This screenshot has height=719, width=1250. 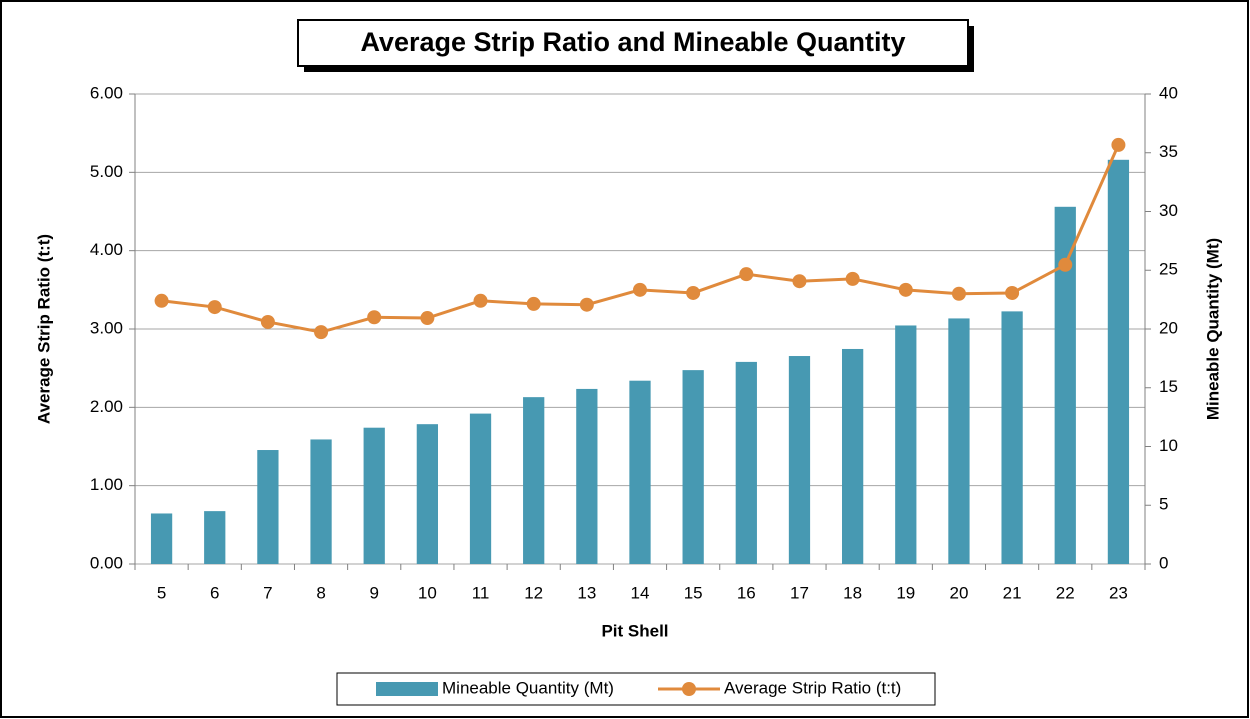 I want to click on x-tick-label: 7, so click(x=267, y=592).